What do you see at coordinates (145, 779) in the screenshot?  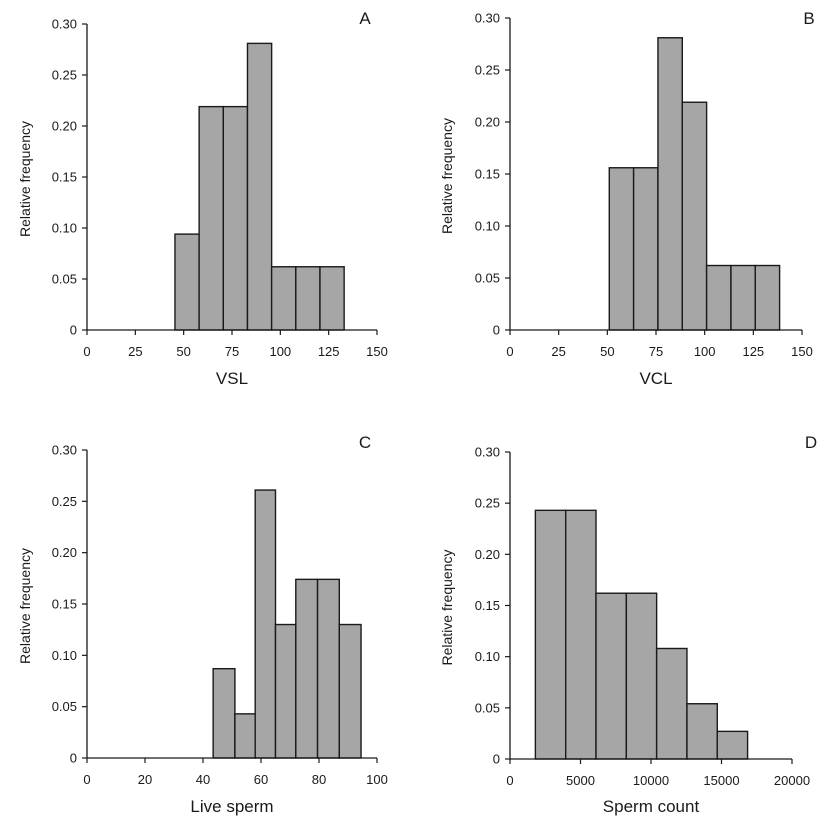 I see `x-tick-label-c-1: 20` at bounding box center [145, 779].